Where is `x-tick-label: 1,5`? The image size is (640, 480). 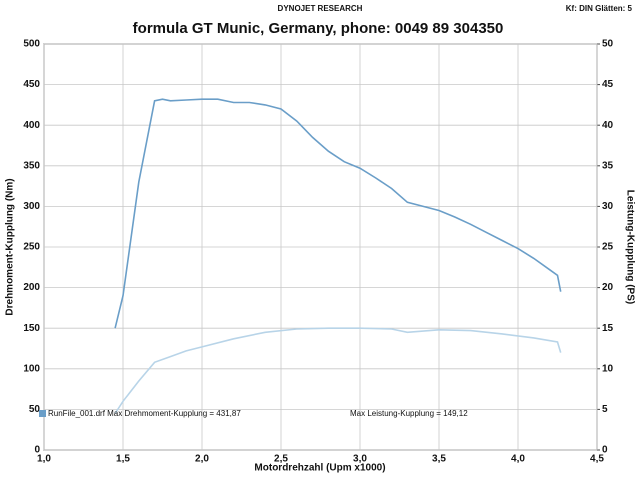
x-tick-label: 1,5 is located at coordinates (123, 459).